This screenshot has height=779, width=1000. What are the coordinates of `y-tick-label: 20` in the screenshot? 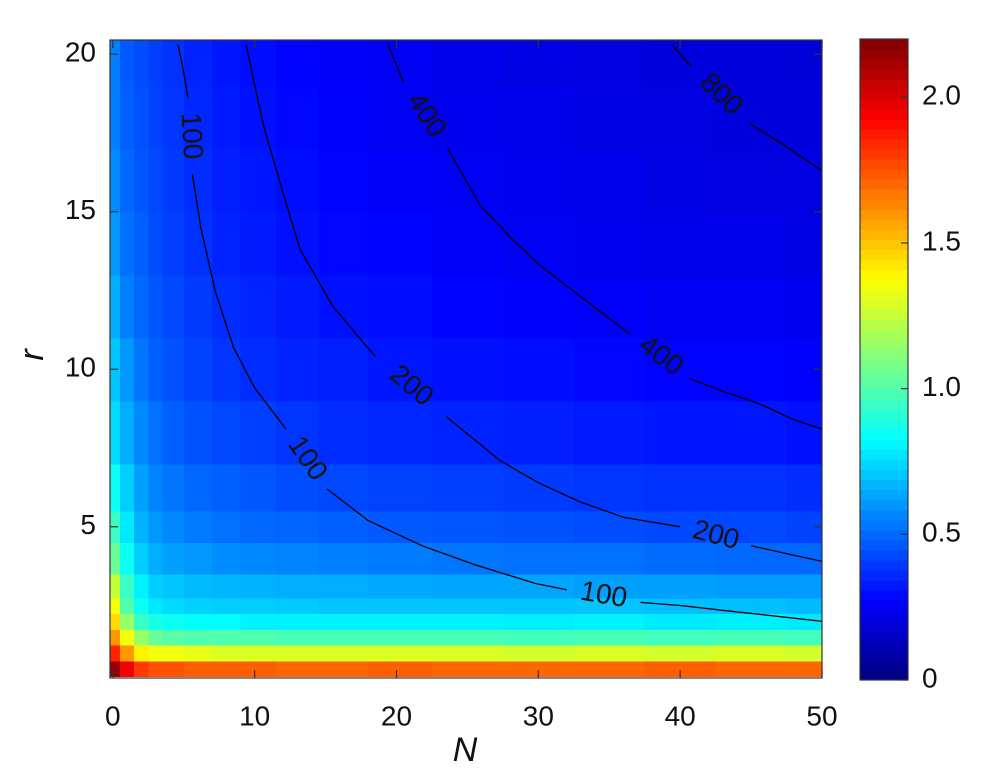 It's located at (80, 52).